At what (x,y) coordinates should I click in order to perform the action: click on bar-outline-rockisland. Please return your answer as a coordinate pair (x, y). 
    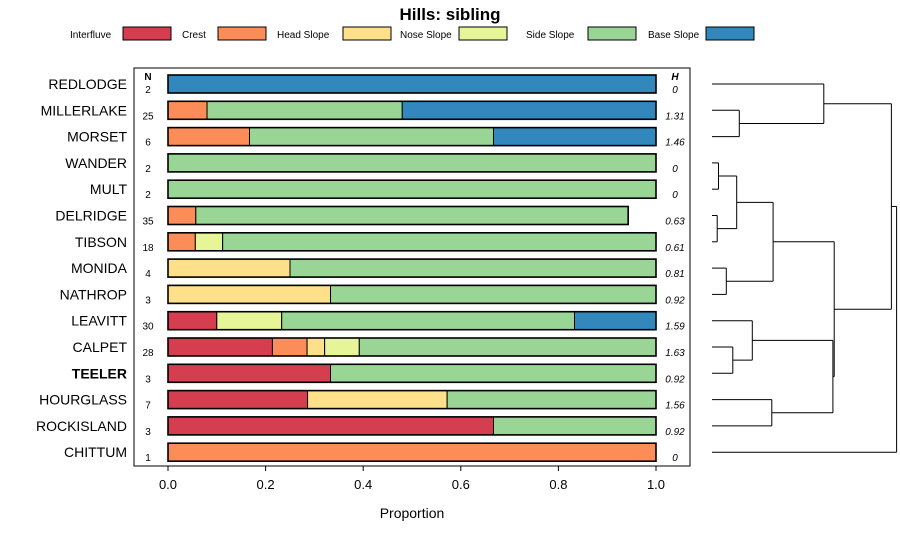
    Looking at the image, I should click on (412, 426).